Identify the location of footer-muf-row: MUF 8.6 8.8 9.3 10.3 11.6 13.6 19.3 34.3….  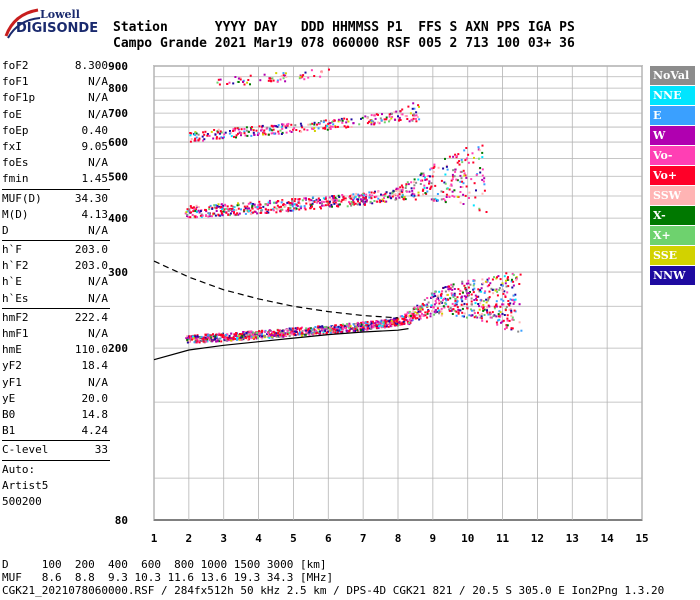
(168, 577).